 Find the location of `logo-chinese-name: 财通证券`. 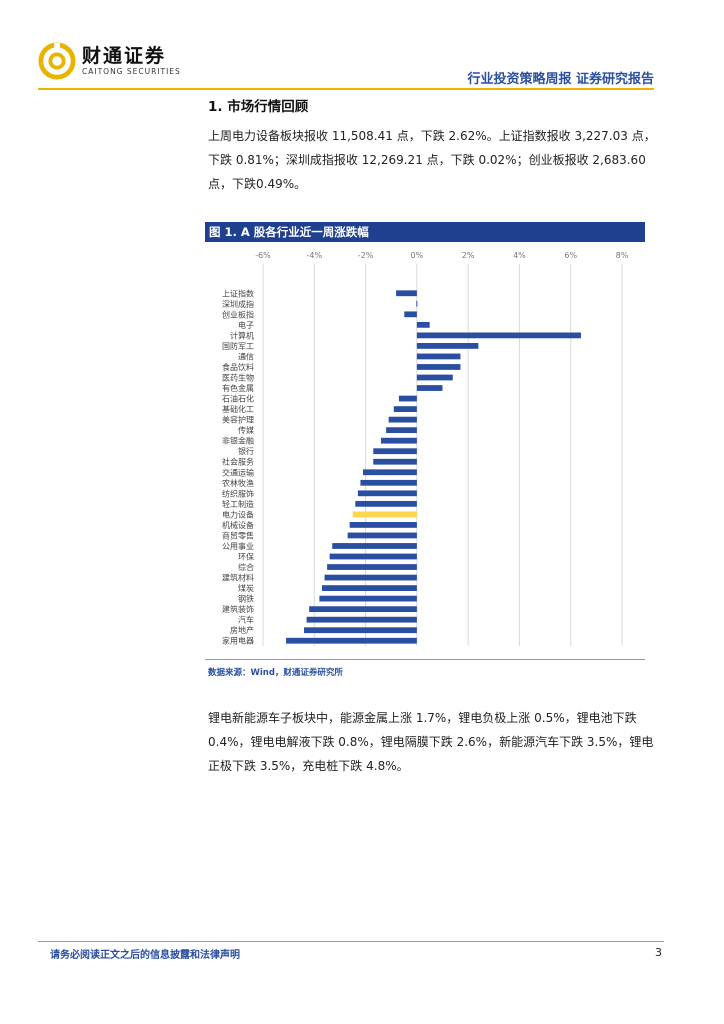

logo-chinese-name: 财通证券 is located at coordinates (124, 56).